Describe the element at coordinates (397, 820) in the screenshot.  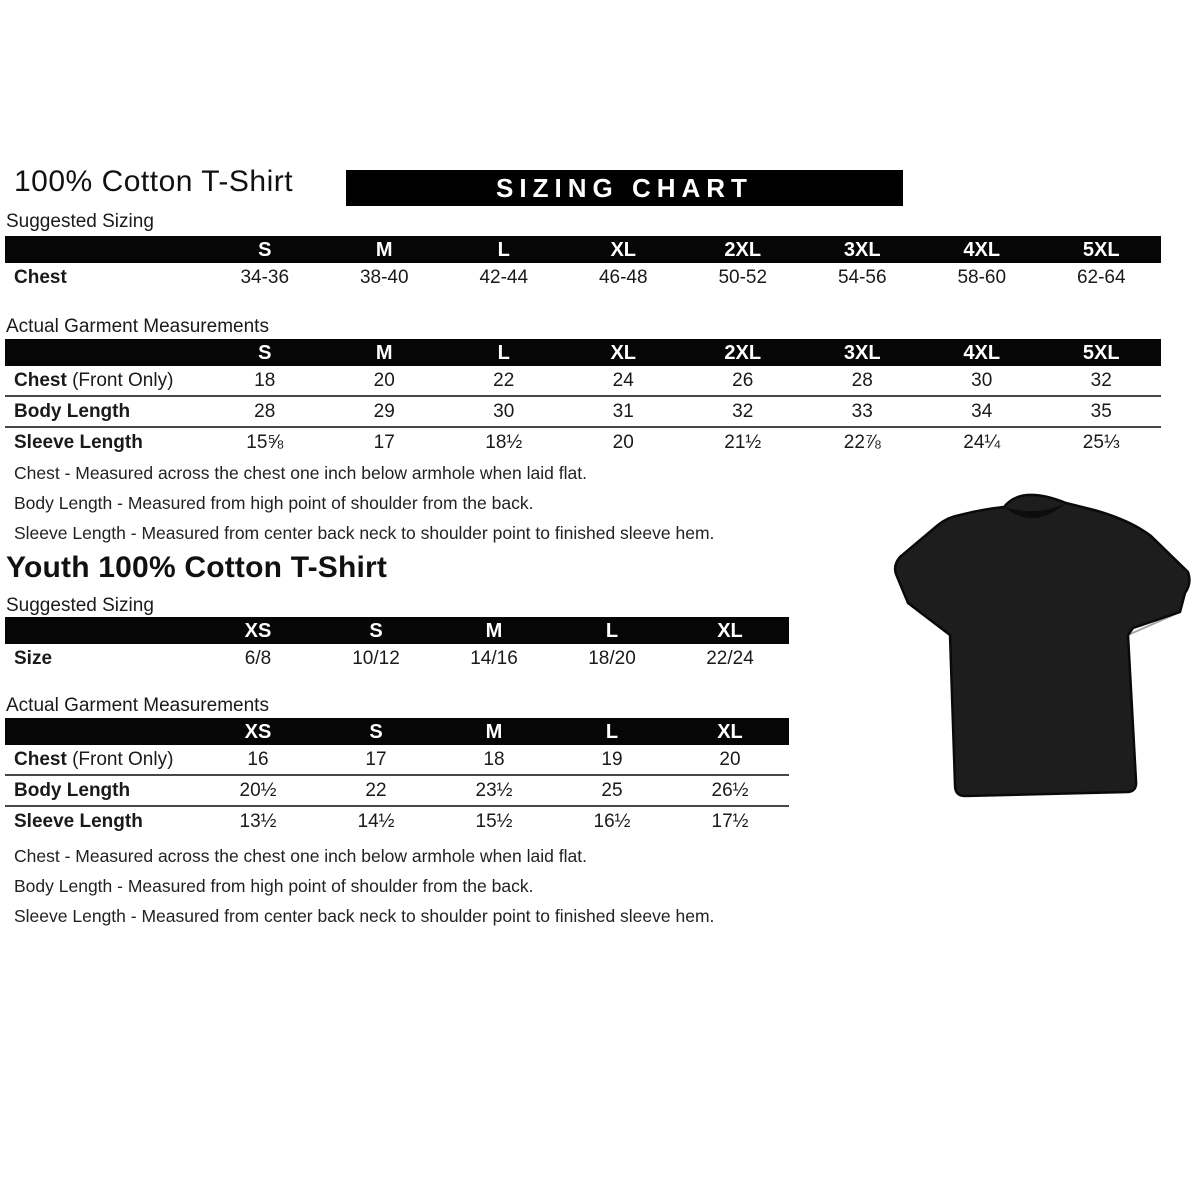
I see `table-row: Sleeve Length 13½ 14½ 15½ 16½ 17½` at that location.